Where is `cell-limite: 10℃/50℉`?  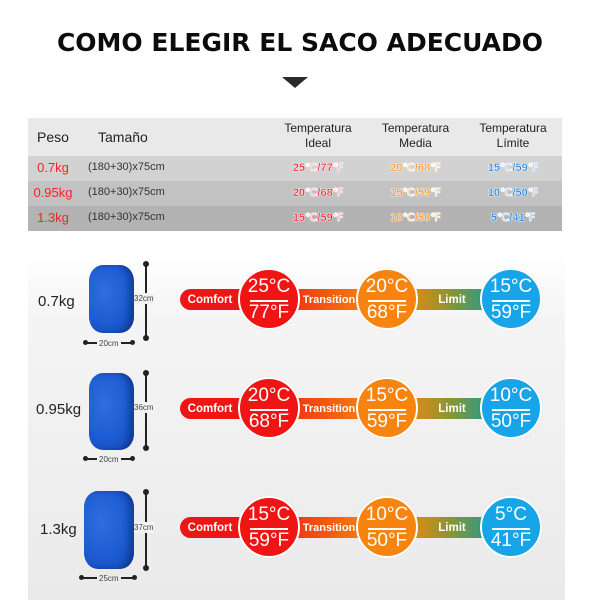
cell-limite: 10℃/50℉ is located at coordinates (513, 193).